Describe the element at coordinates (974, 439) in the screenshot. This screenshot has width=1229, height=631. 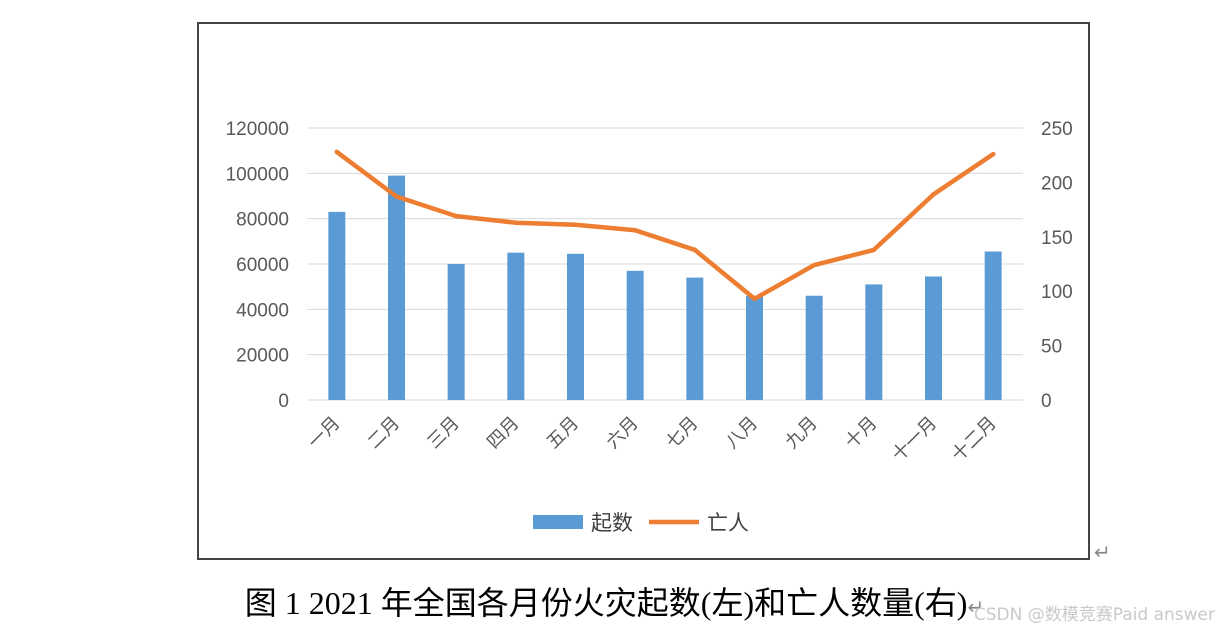
I see `x-tick-label: 十二月` at that location.